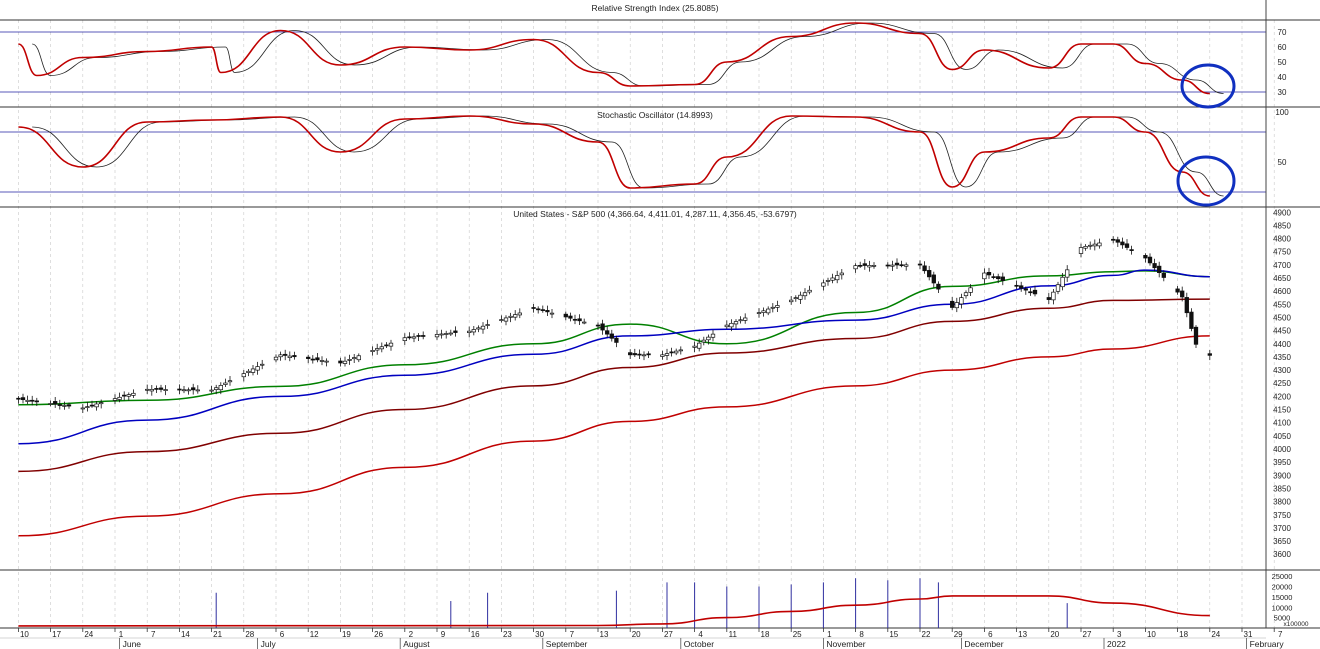 This screenshot has width=1320, height=649. What do you see at coordinates (1282, 436) in the screenshot?
I see `price-tick-label: 4050` at bounding box center [1282, 436].